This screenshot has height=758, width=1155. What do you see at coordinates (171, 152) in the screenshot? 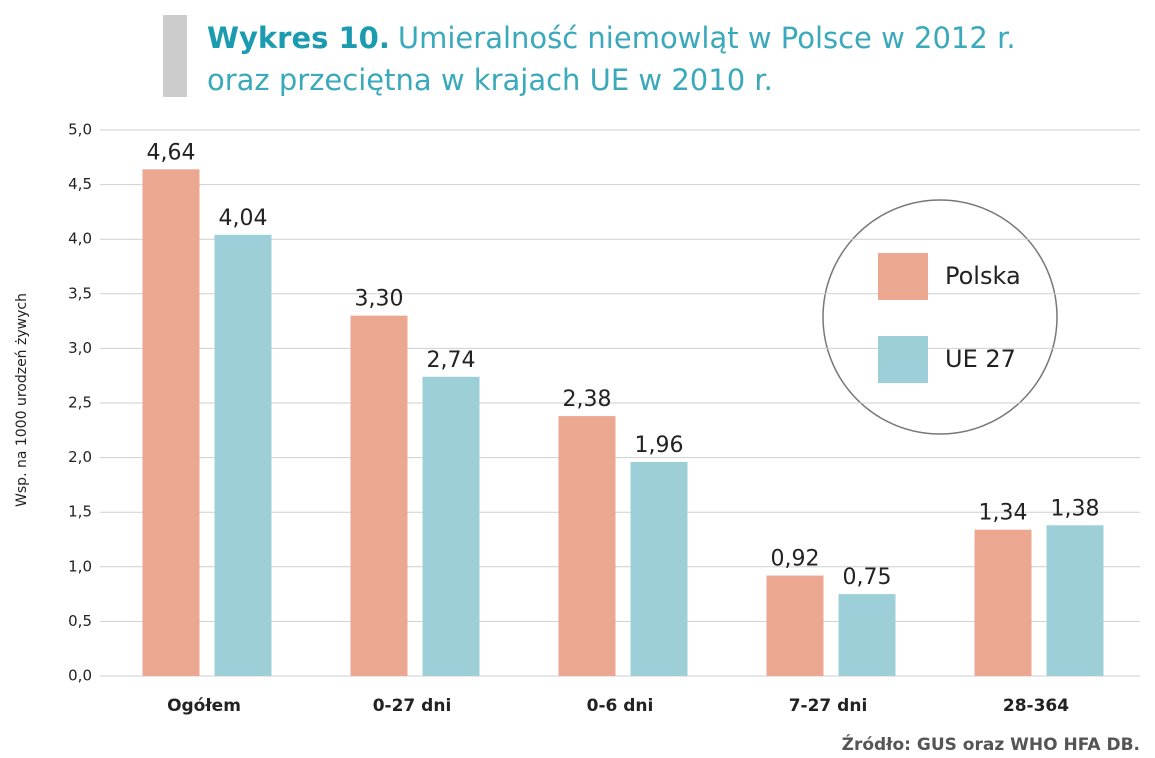
I see `value-label: 4,64` at bounding box center [171, 152].